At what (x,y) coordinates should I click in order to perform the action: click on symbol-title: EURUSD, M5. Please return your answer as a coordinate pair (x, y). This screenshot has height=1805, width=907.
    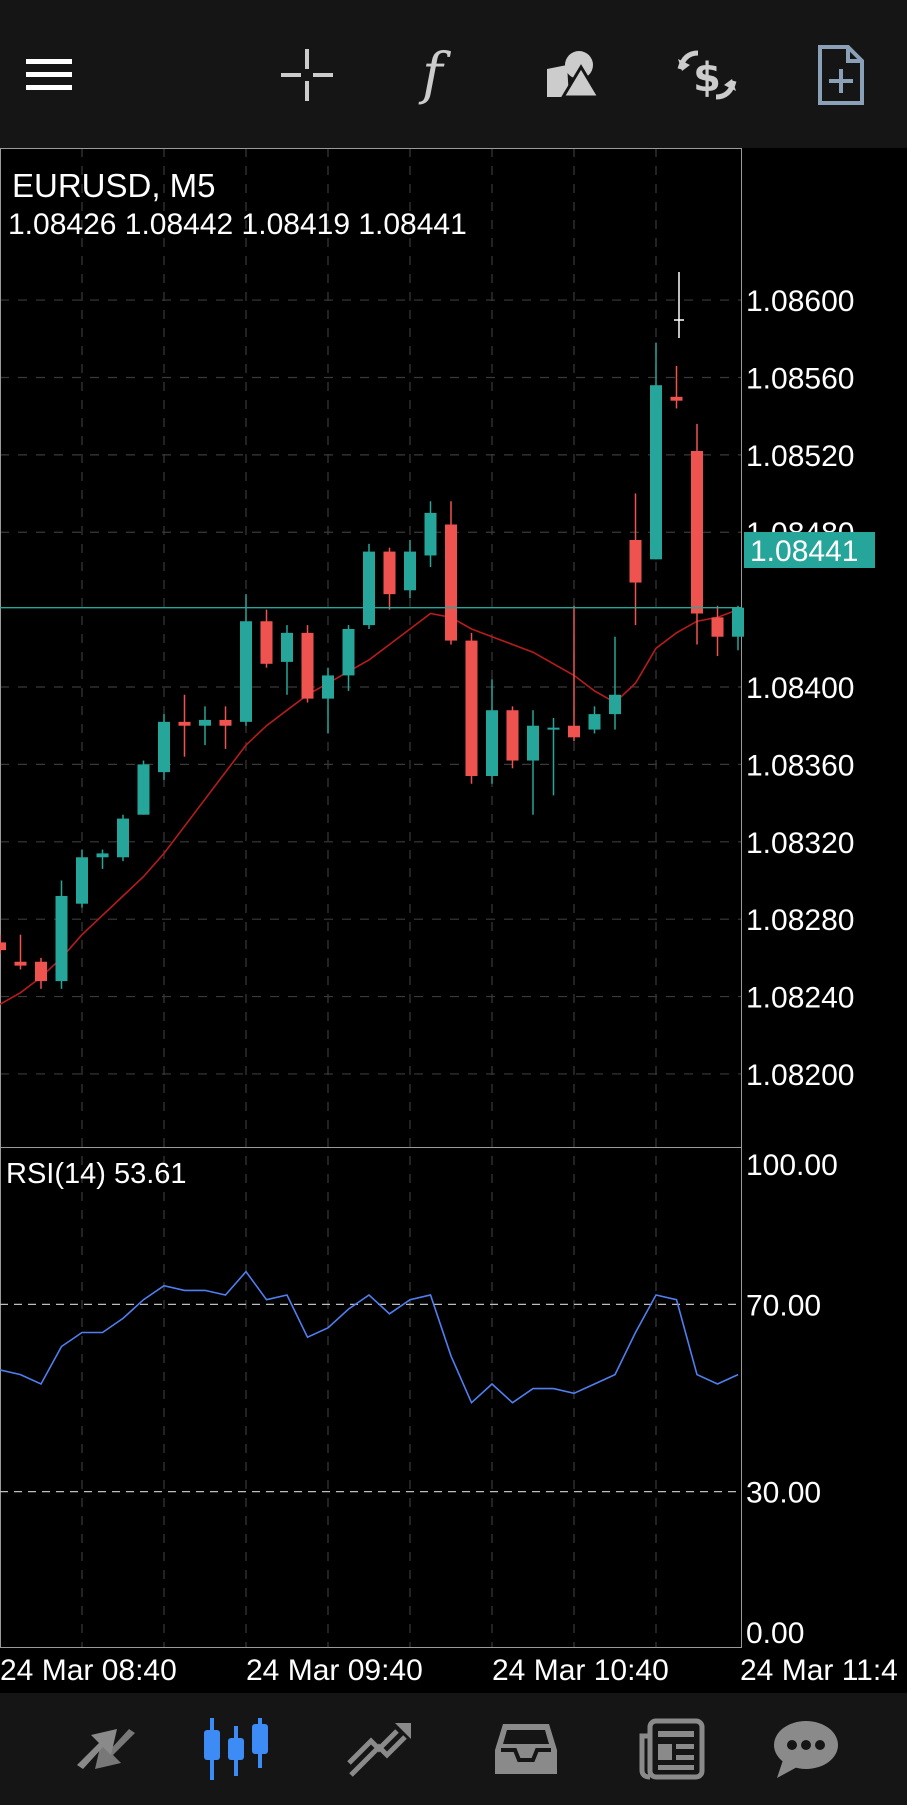
    Looking at the image, I should click on (114, 185).